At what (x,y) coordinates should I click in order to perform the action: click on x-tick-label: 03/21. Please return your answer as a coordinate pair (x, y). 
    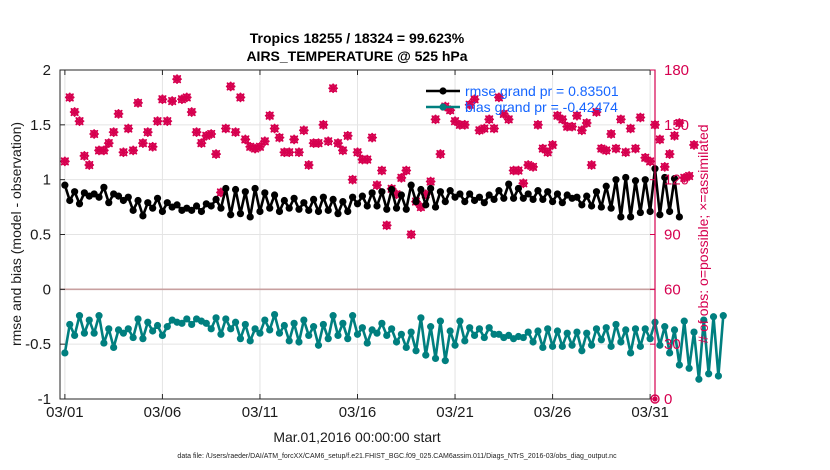
    Looking at the image, I should click on (455, 412).